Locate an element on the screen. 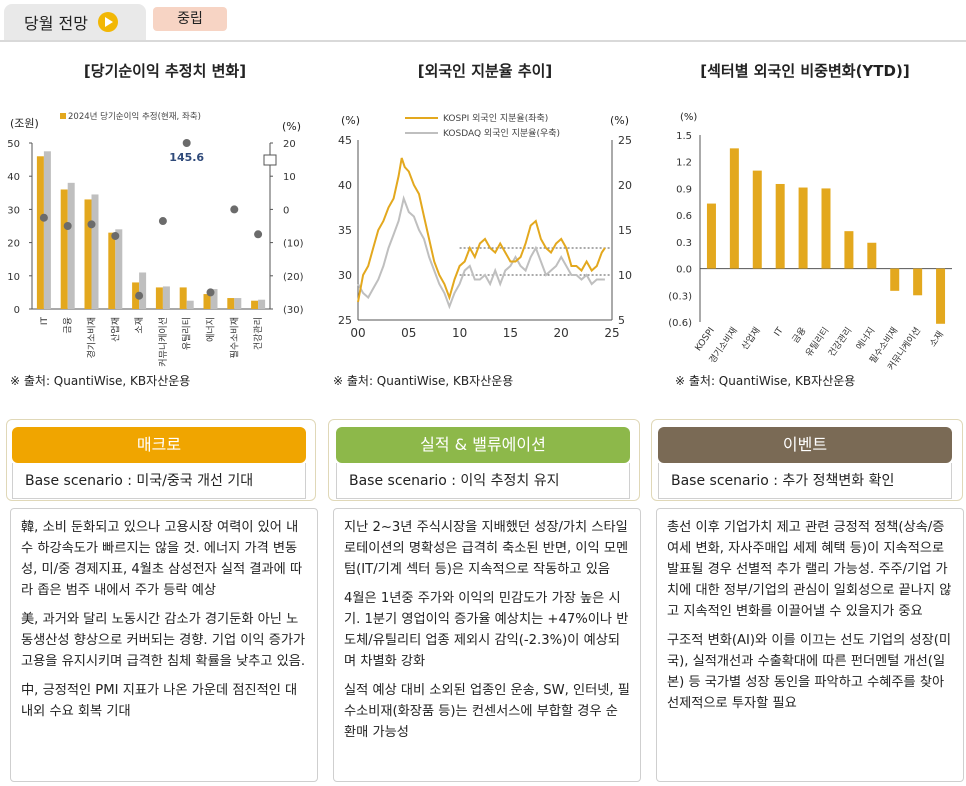  panel-frame-macro is located at coordinates (161, 460).